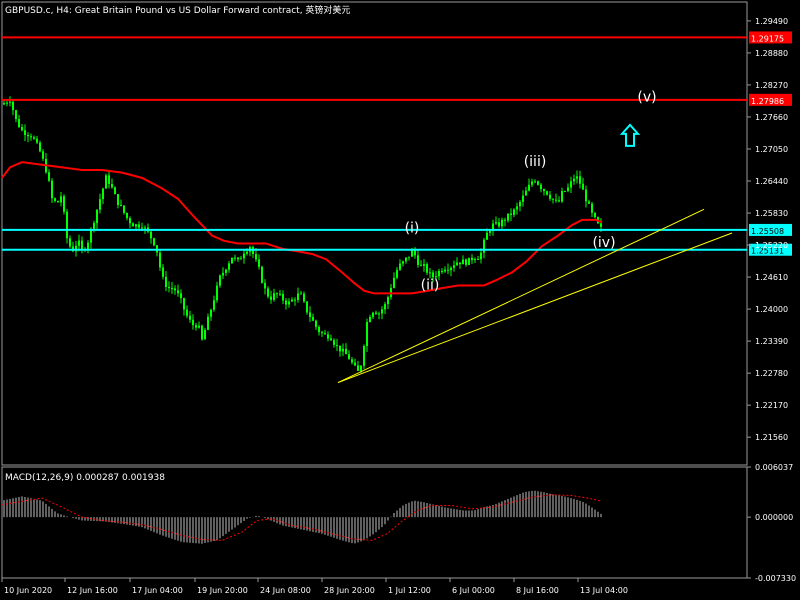 This screenshot has height=600, width=800. What do you see at coordinates (535, 162) in the screenshot?
I see `wave-label: (iii)` at bounding box center [535, 162].